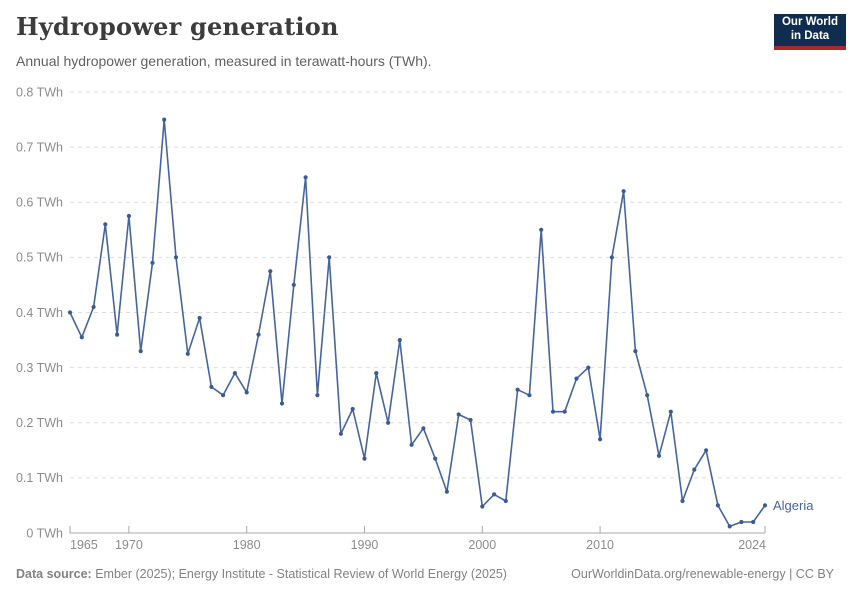  Describe the element at coordinates (84, 545) in the screenshot. I see `x-axis-label: 1965` at that location.